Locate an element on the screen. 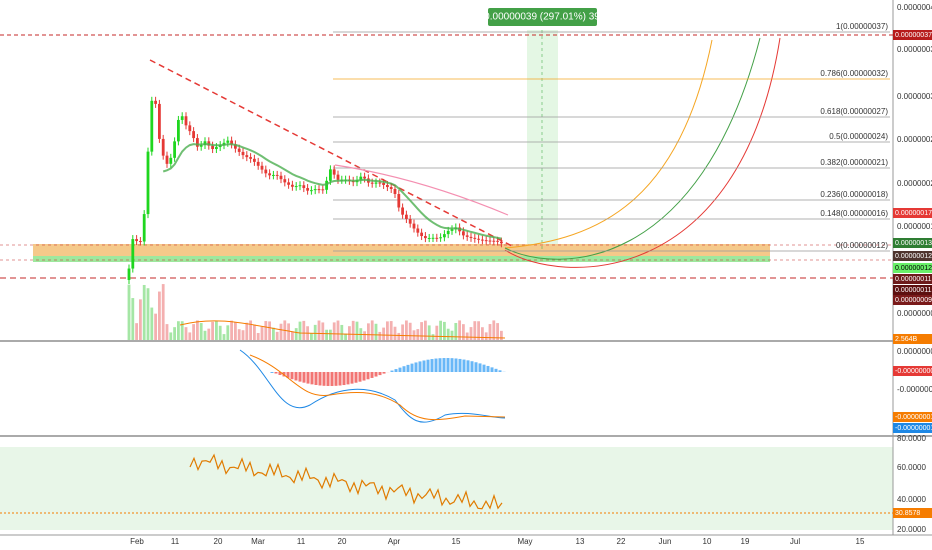 This screenshot has width=932, height=550. rsi-axis-label: 40.0000 is located at coordinates (911, 499).